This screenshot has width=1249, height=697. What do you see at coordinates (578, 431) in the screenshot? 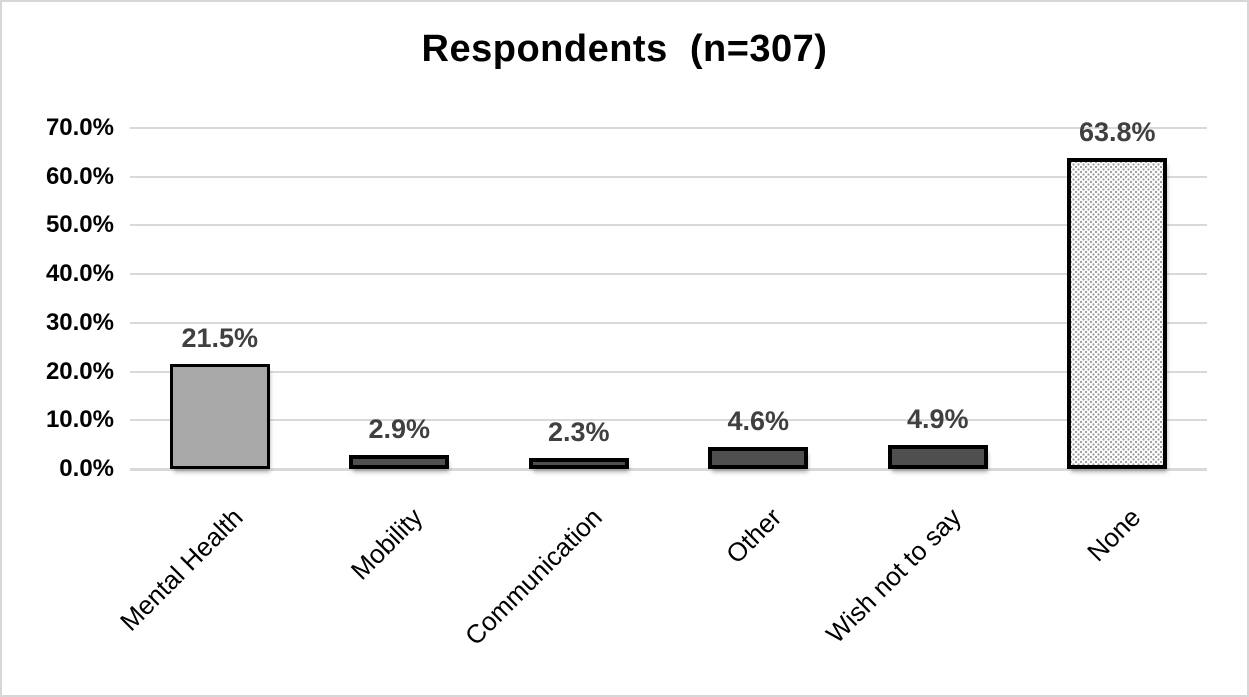
I see `bar-value-label: 2.3%` at bounding box center [578, 431].